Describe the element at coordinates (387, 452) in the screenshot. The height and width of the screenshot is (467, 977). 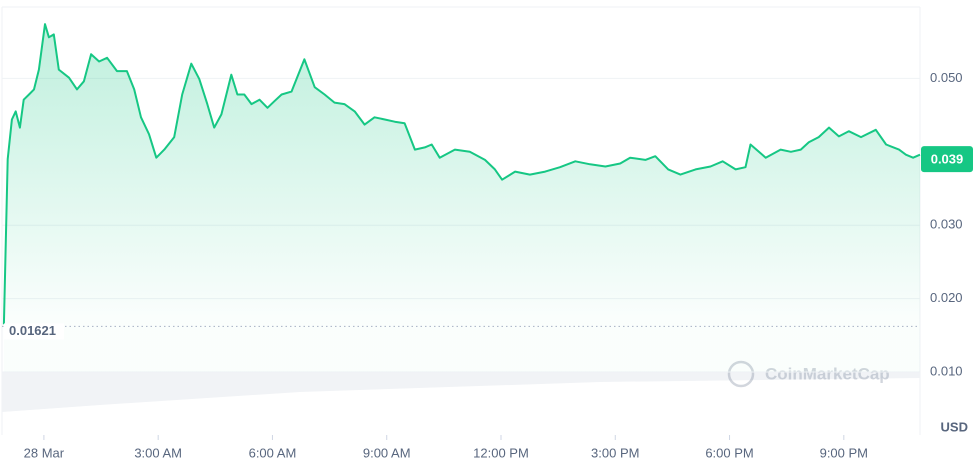
I see `x-tick-label: 9:00 AM` at that location.